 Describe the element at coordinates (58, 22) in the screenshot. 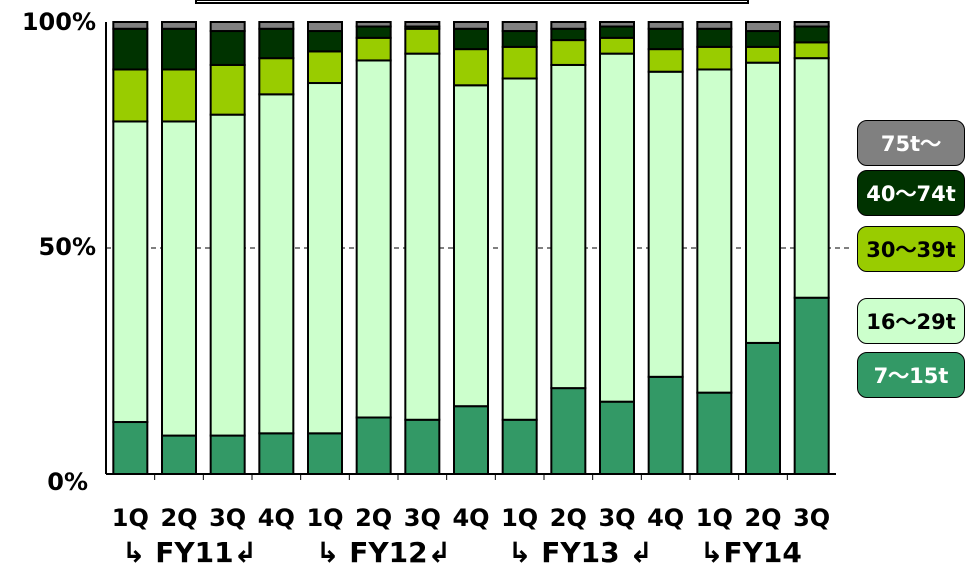

I see `ytick-100: 100%` at that location.